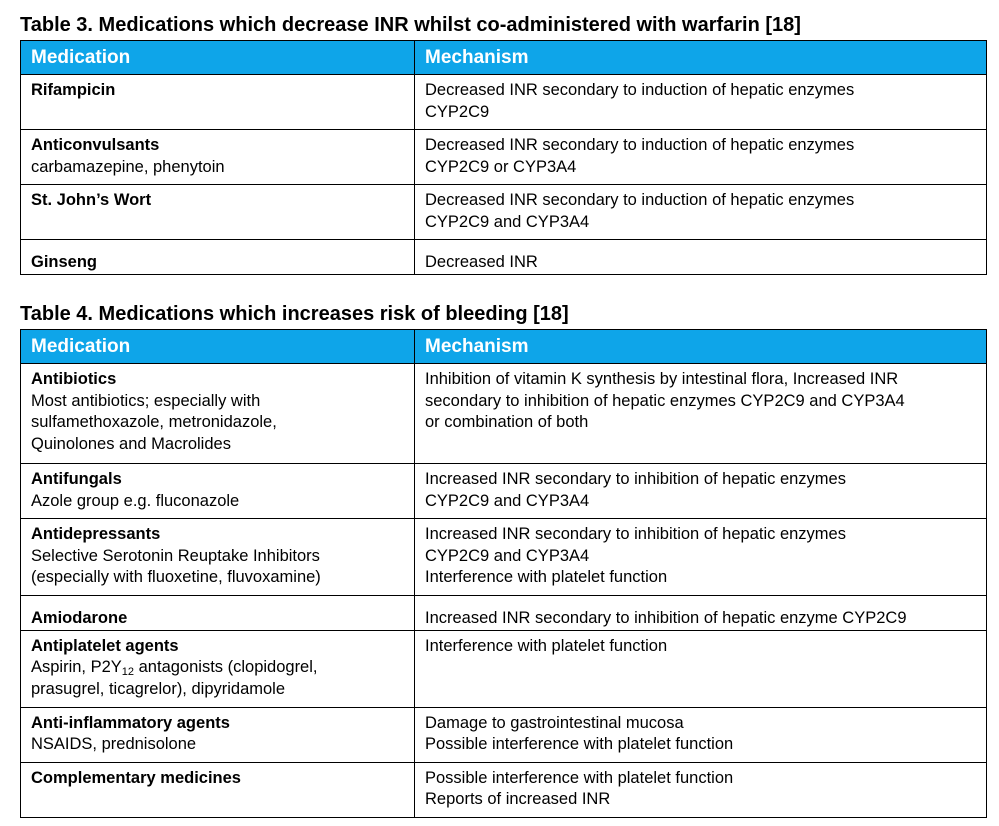 This screenshot has height=826, width=999. I want to click on mechanism-cell: Decreased INR, so click(700, 257).